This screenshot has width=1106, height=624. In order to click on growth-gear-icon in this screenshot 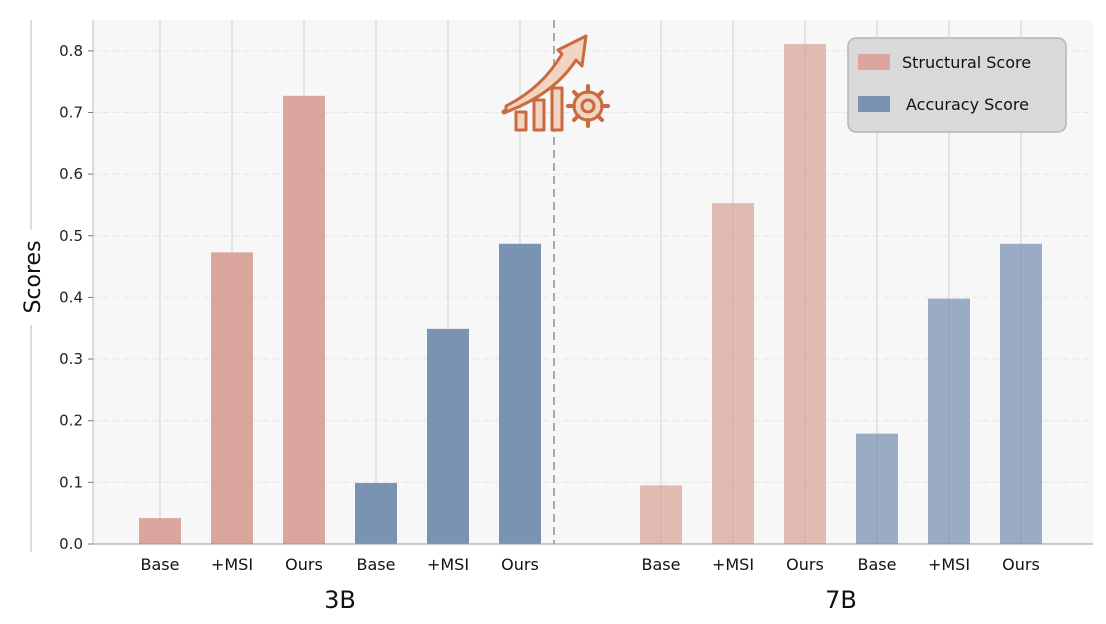, I will do `click(555, 83)`.